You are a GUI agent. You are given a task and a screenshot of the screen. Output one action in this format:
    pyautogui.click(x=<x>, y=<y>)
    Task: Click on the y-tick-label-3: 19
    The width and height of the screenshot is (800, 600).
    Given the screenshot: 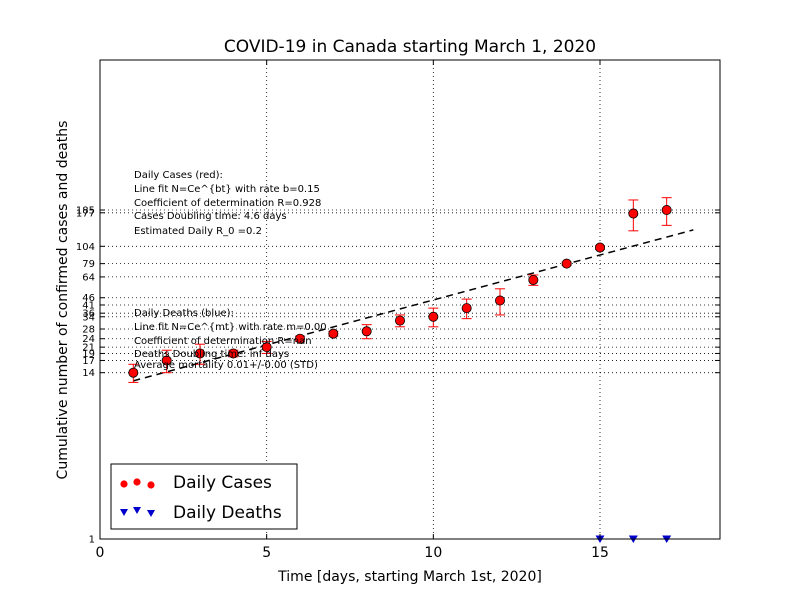 What is the action you would take?
    pyautogui.click(x=88, y=354)
    